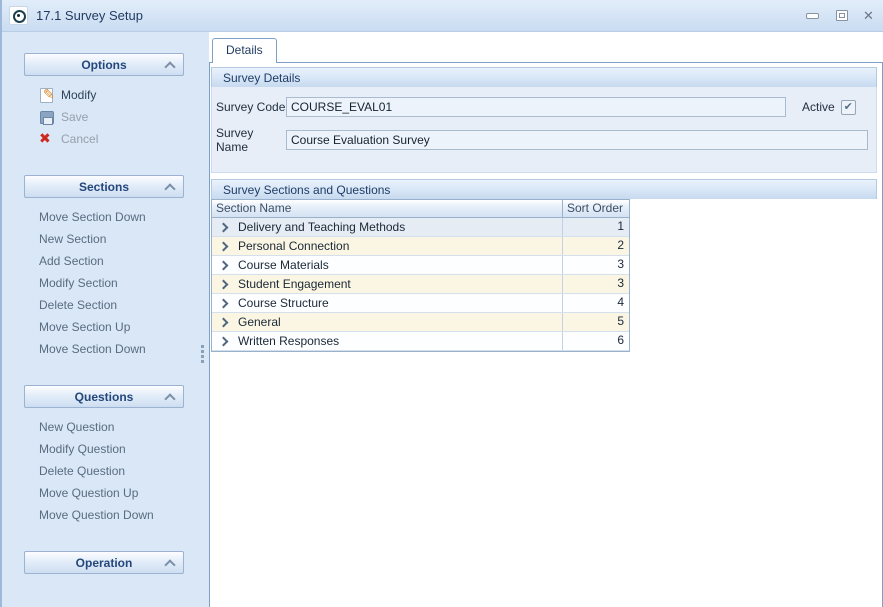 The height and width of the screenshot is (607, 883). What do you see at coordinates (100, 449) in the screenshot?
I see `sidebar-item-modify-question: Modify Question` at bounding box center [100, 449].